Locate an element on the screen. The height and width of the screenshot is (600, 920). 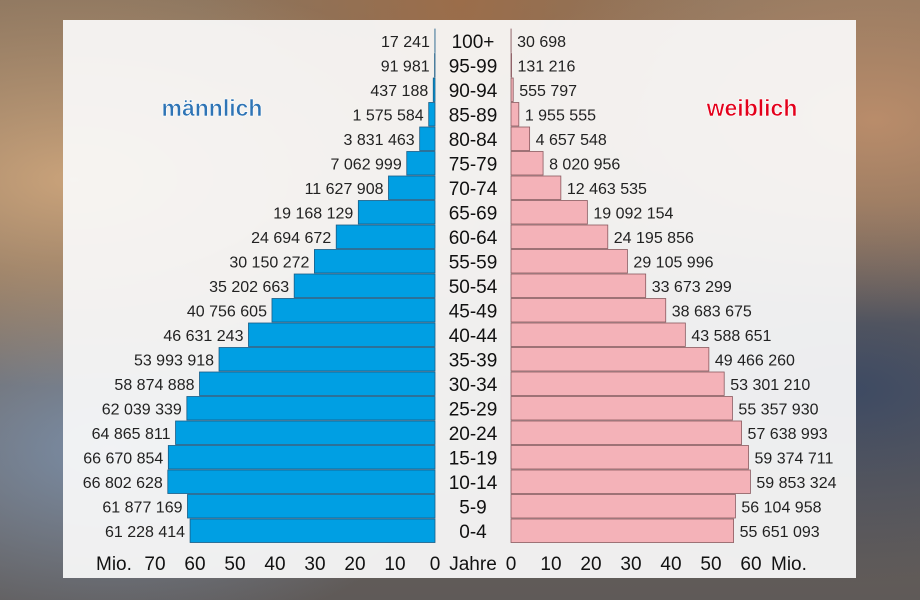
age-group-label: 45-49 is located at coordinates (473, 311).